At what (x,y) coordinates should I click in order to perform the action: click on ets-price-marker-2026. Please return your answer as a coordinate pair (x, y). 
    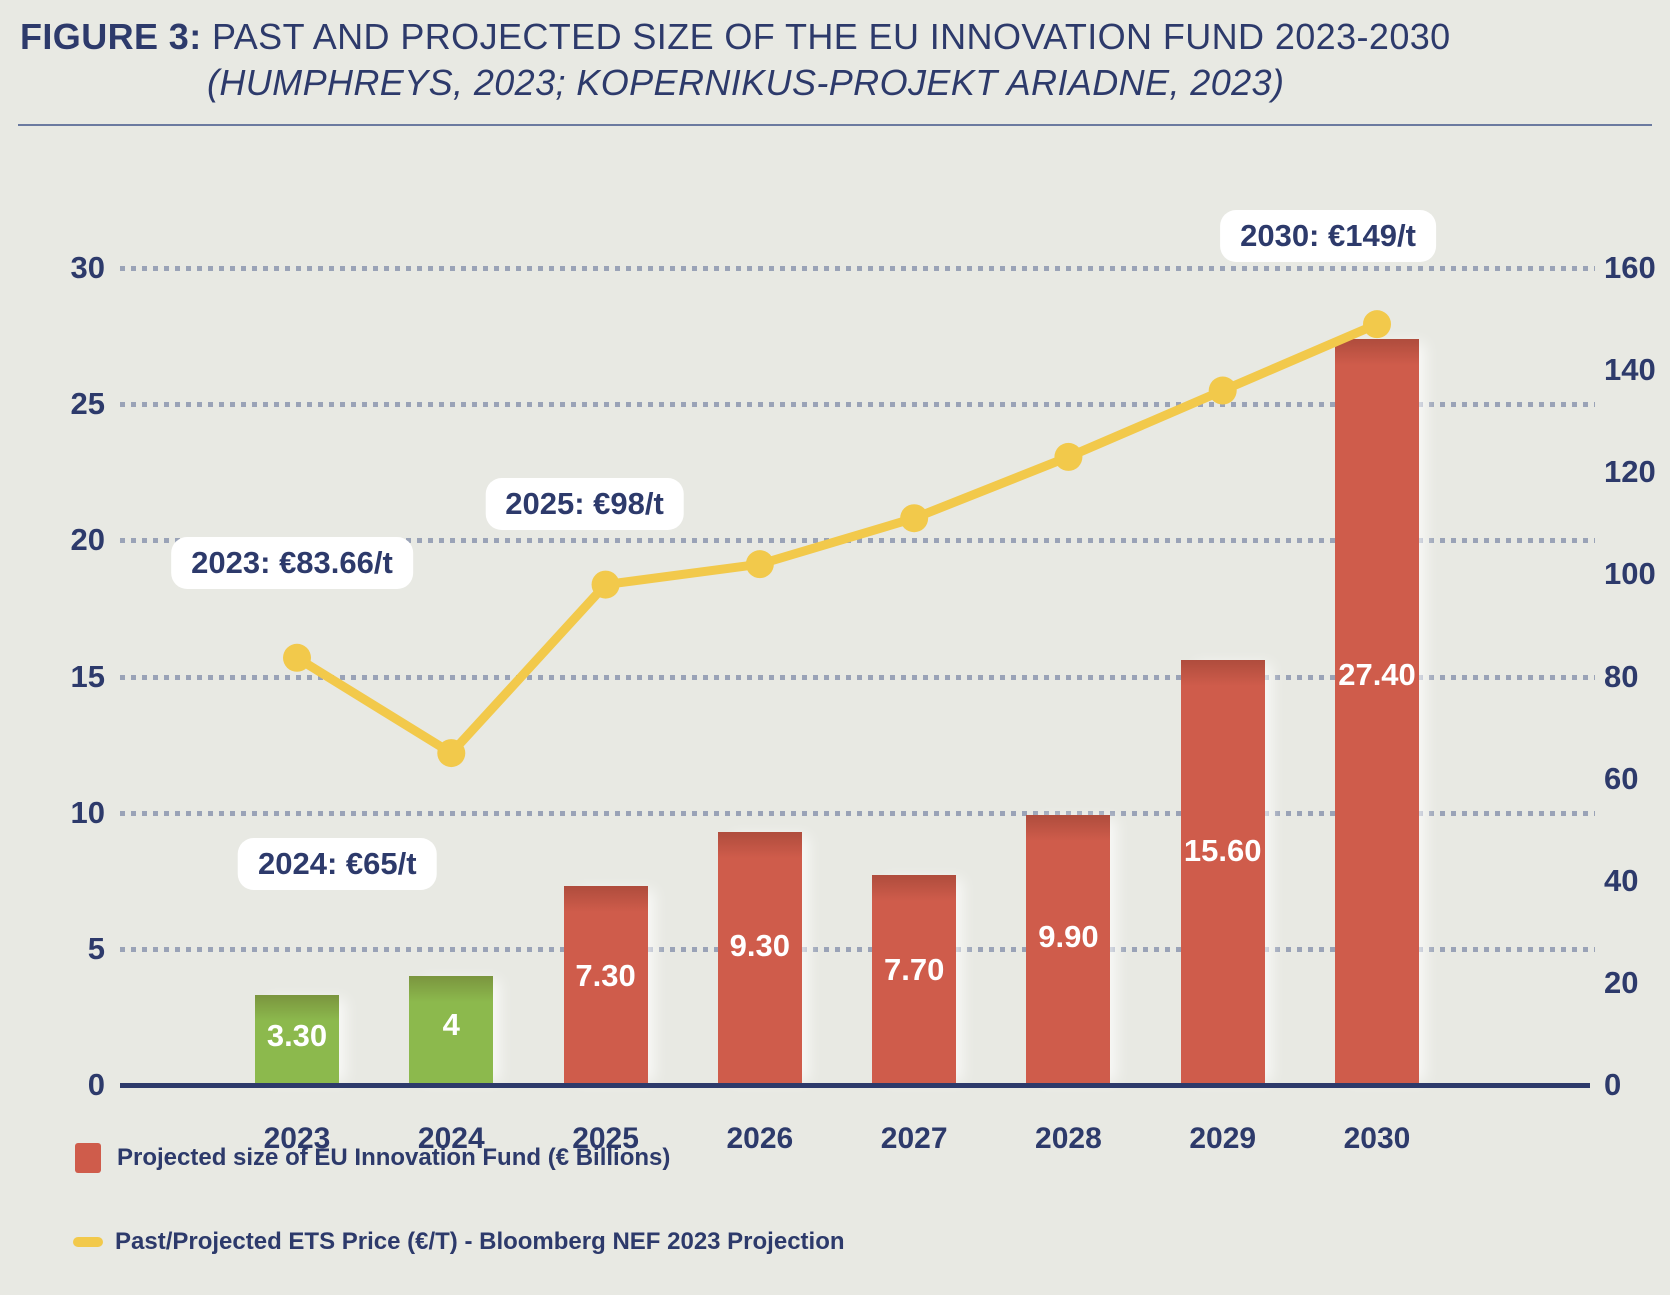
    Looking at the image, I should click on (759, 564).